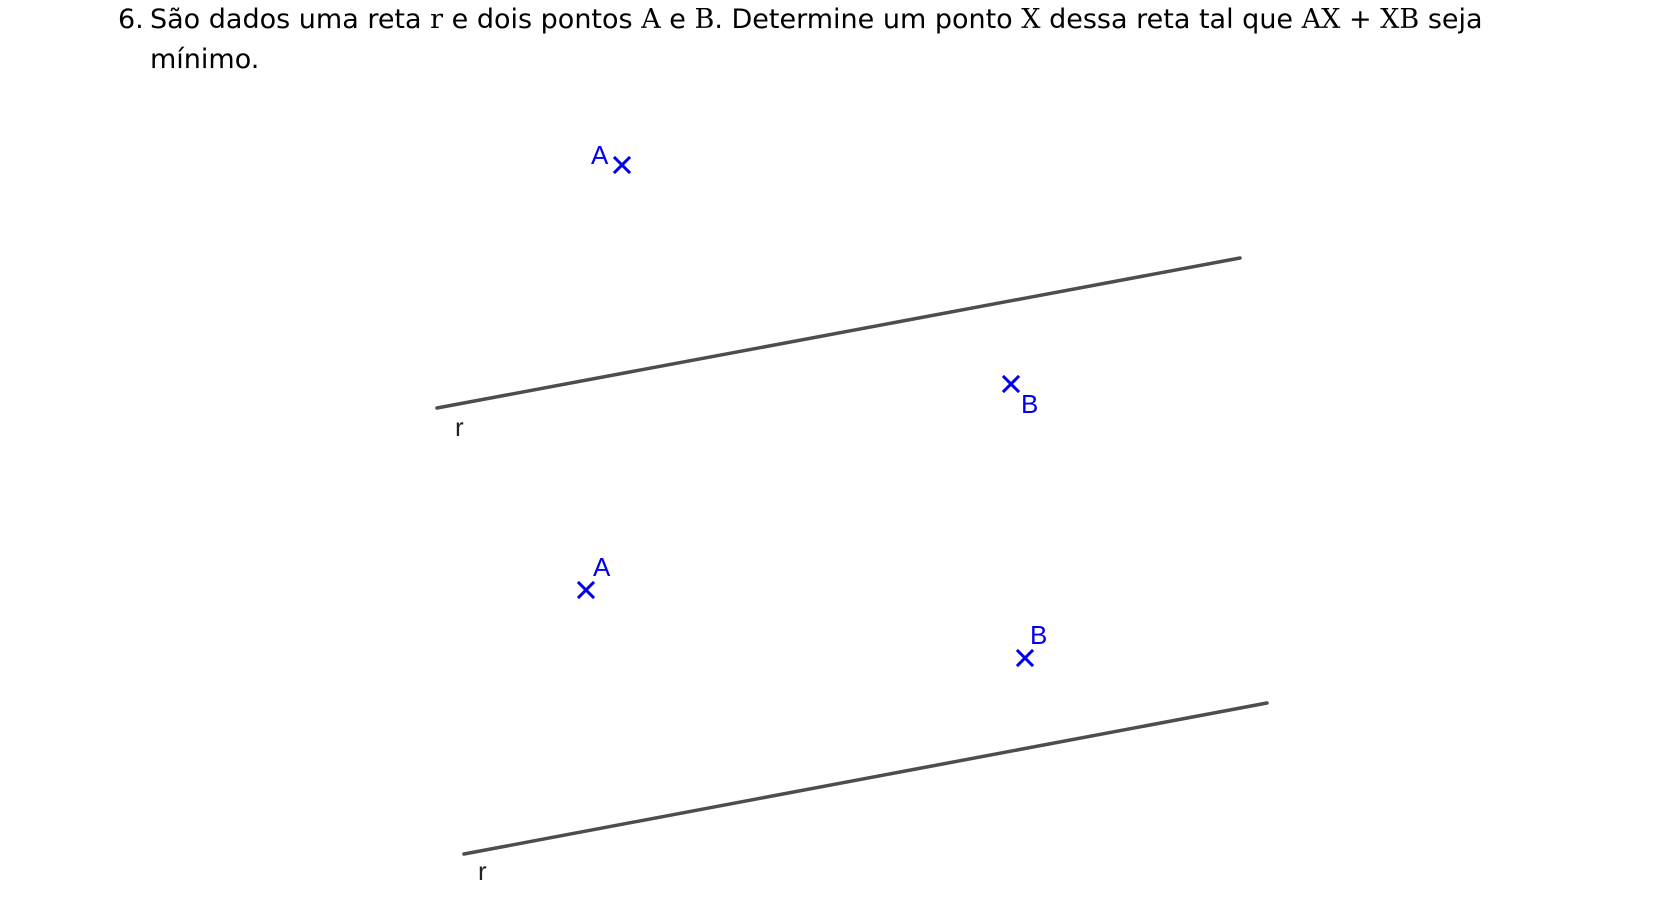  Describe the element at coordinates (542, 19) in the screenshot. I see `problem-text-2: e dois pontos` at that location.